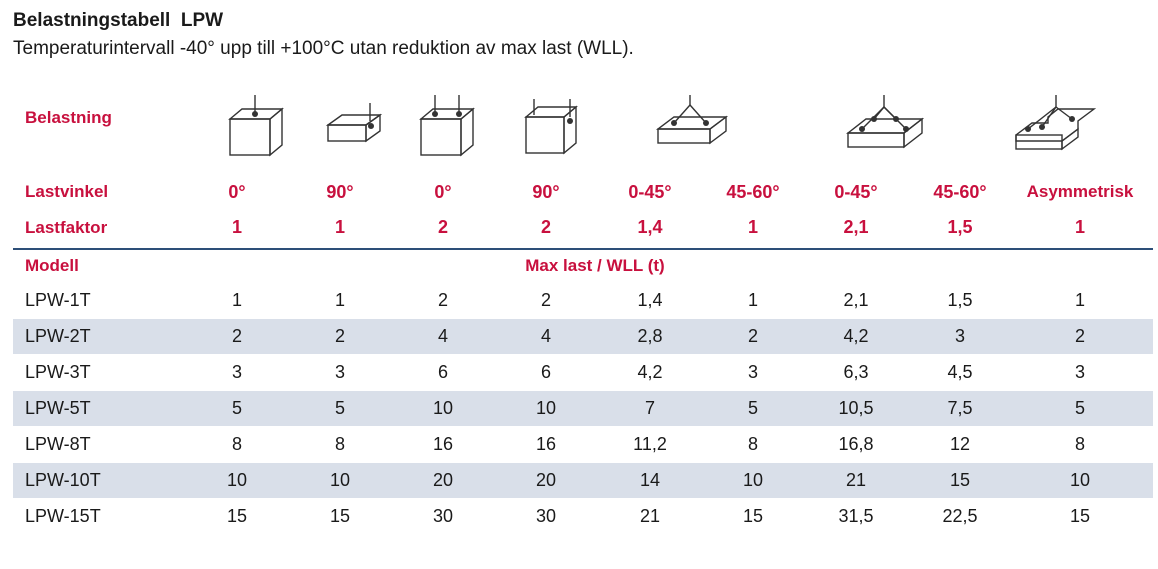 This screenshot has height=569, width=1158. What do you see at coordinates (63, 480) in the screenshot?
I see `model-name: LPW-10T` at bounding box center [63, 480].